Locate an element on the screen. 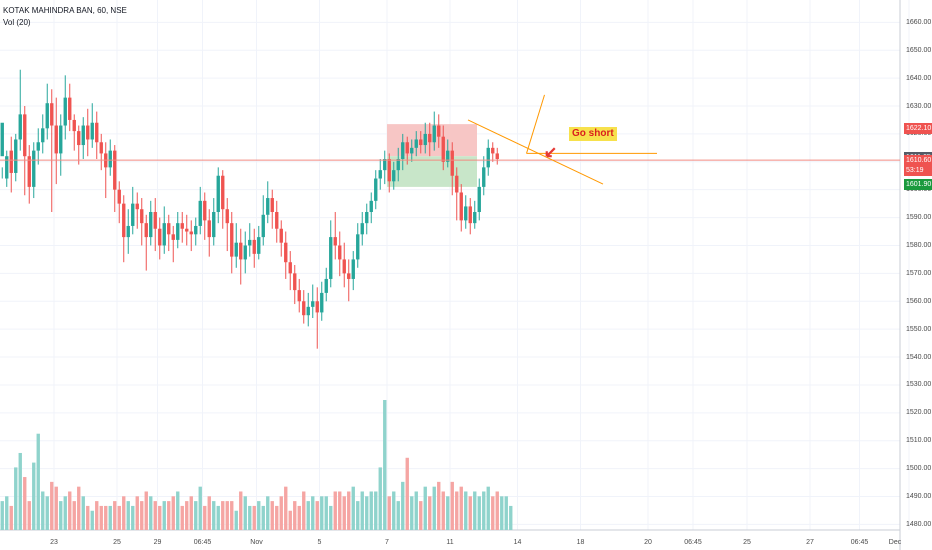 The height and width of the screenshot is (550, 932). symbol-title: KOTAK MAHINDRA BAN, 60, NSE is located at coordinates (65, 10).